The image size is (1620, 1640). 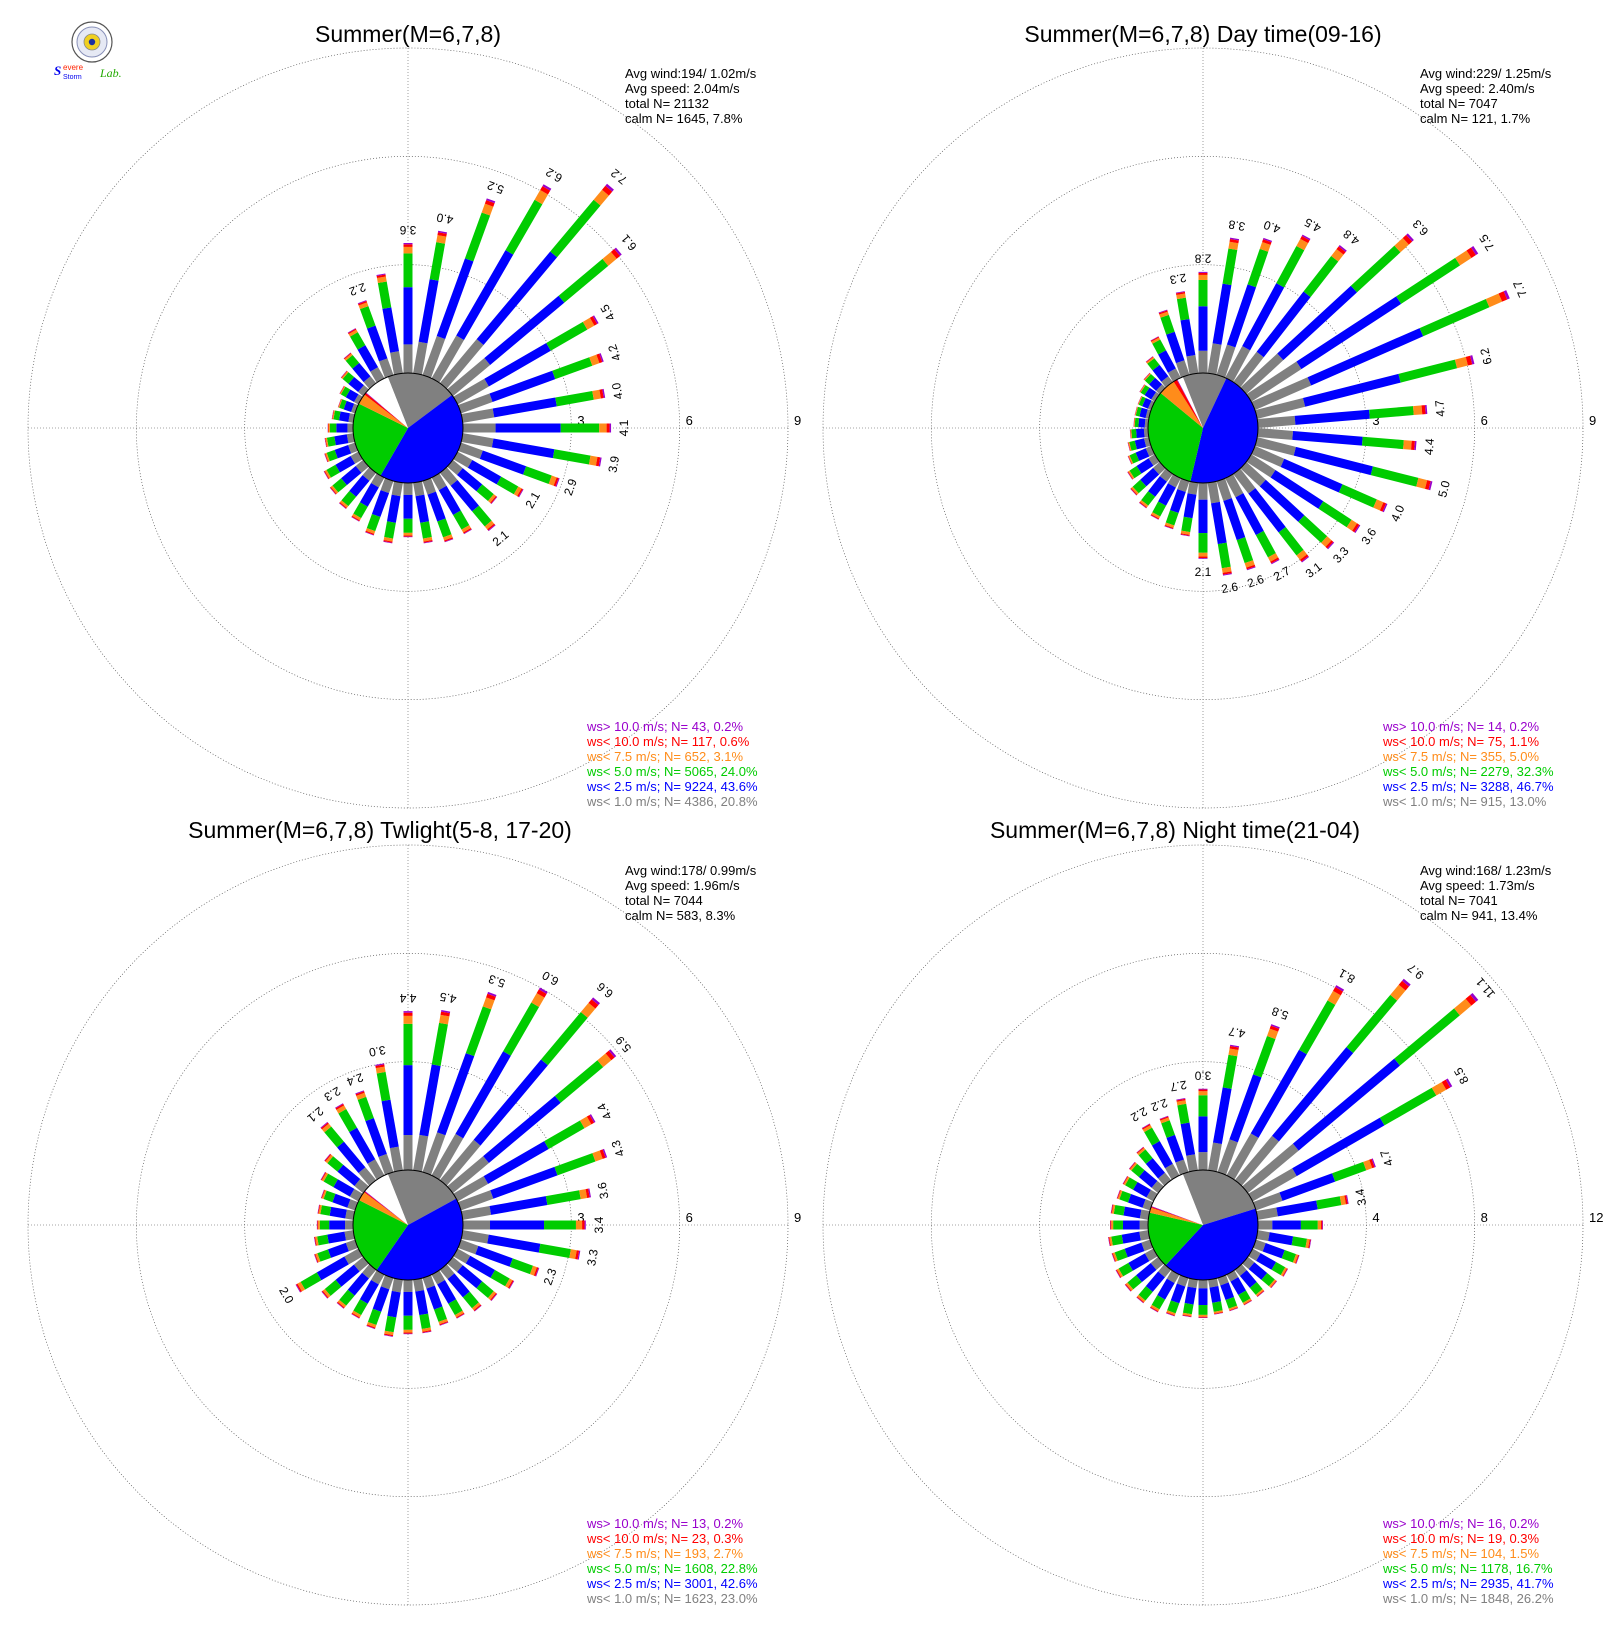 I want to click on bar-value-label: 2.1, so click(x=532, y=500).